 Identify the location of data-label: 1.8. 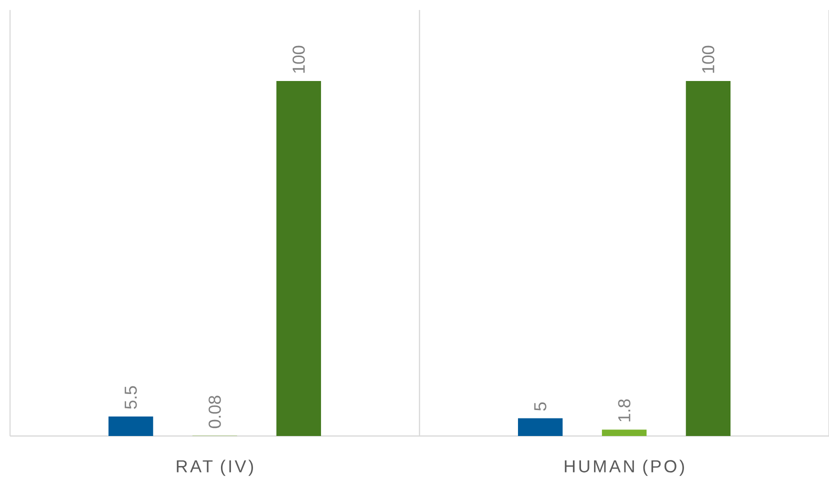
(624, 410).